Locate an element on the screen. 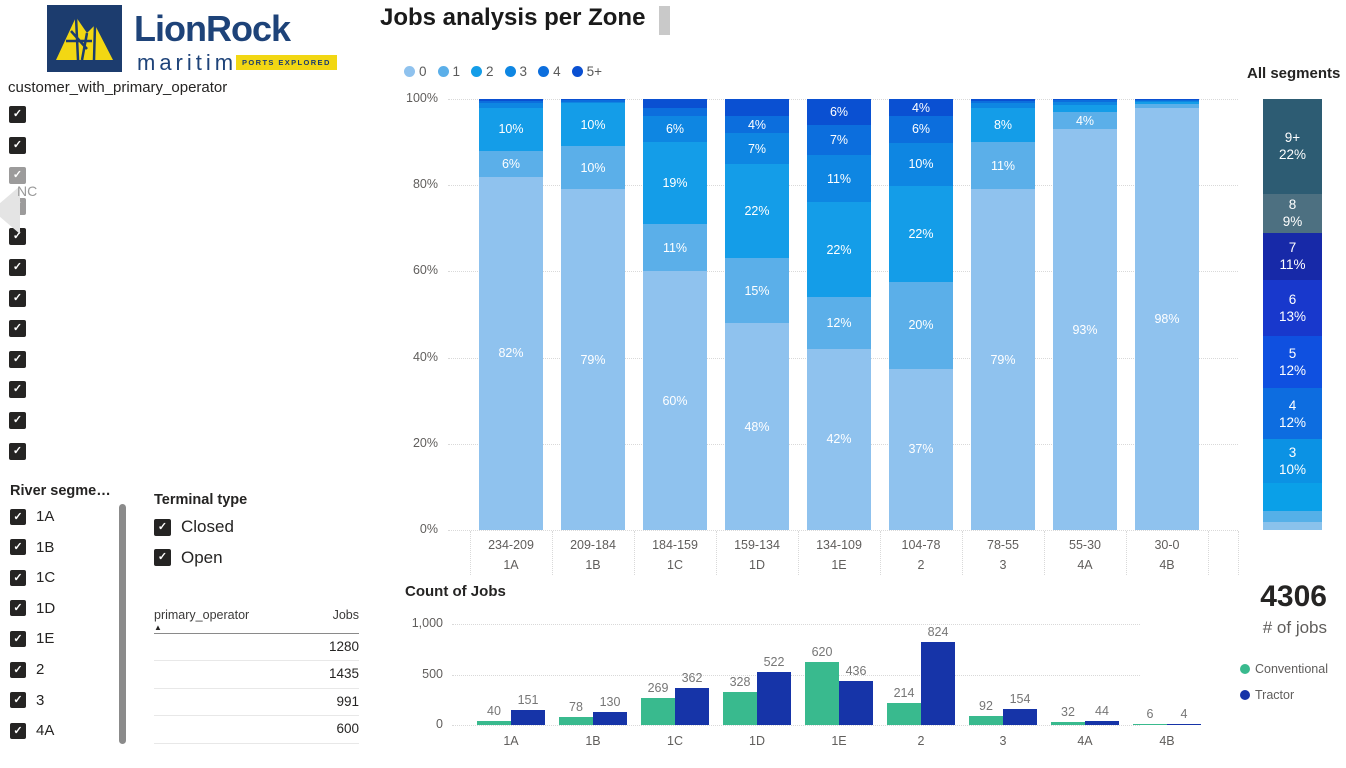 This screenshot has height=768, width=1346. legend-item-1: 1 is located at coordinates (448, 71).